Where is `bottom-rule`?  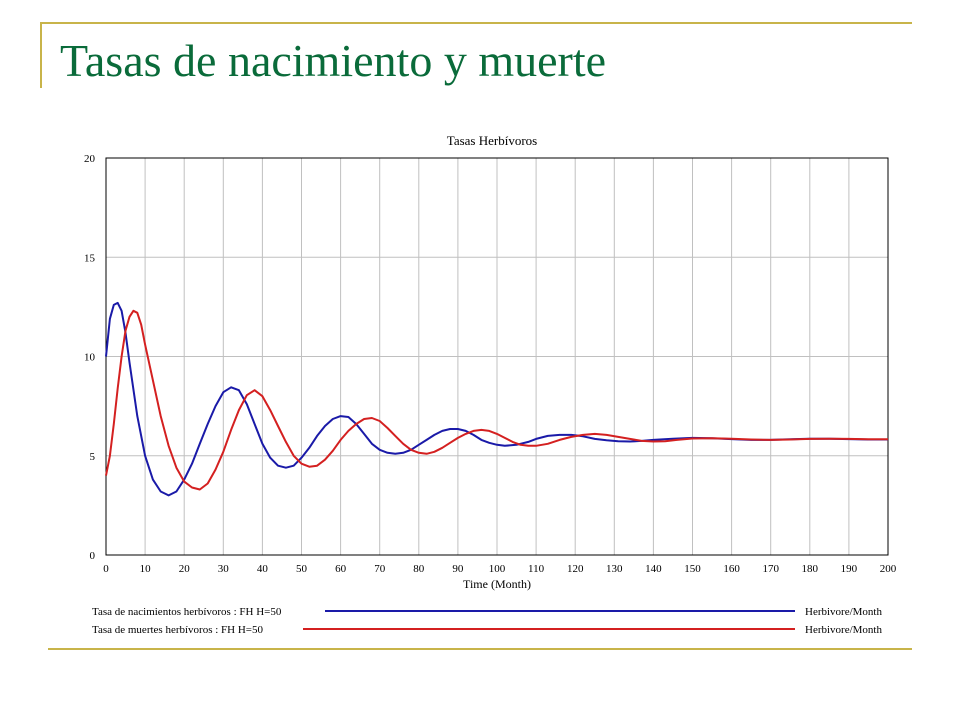 bottom-rule is located at coordinates (480, 649).